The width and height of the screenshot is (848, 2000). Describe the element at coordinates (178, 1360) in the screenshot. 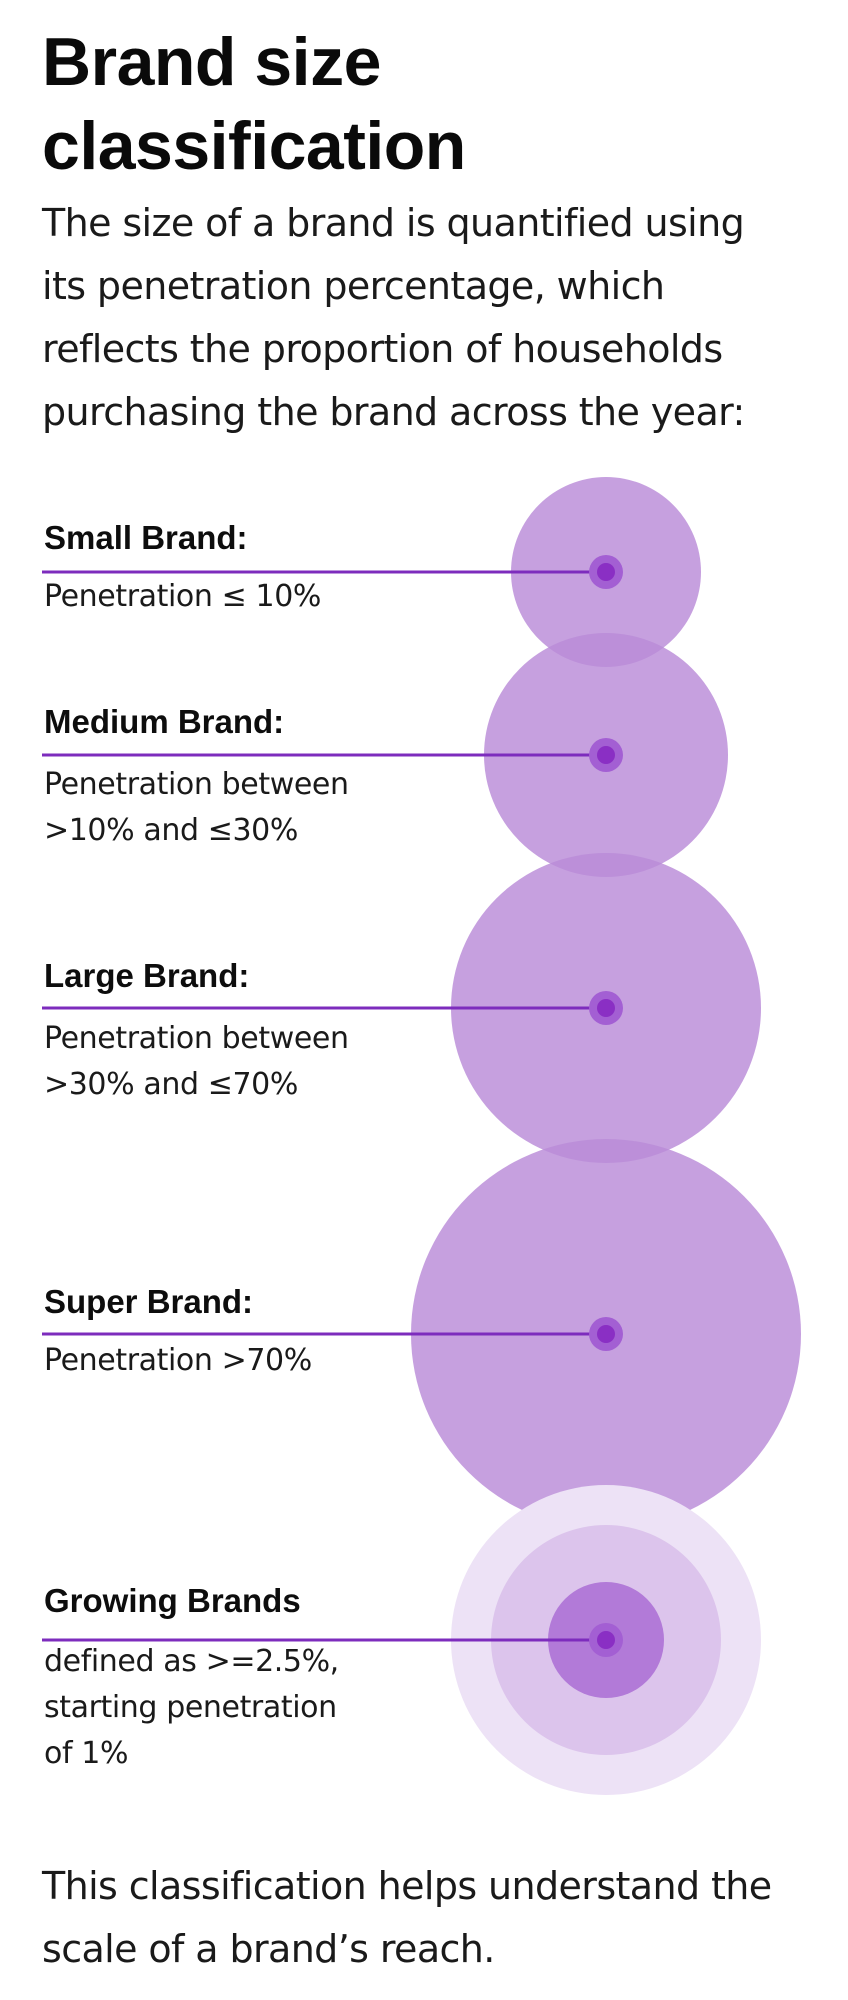

I see `super-brand-description: Penetration >70%` at that location.